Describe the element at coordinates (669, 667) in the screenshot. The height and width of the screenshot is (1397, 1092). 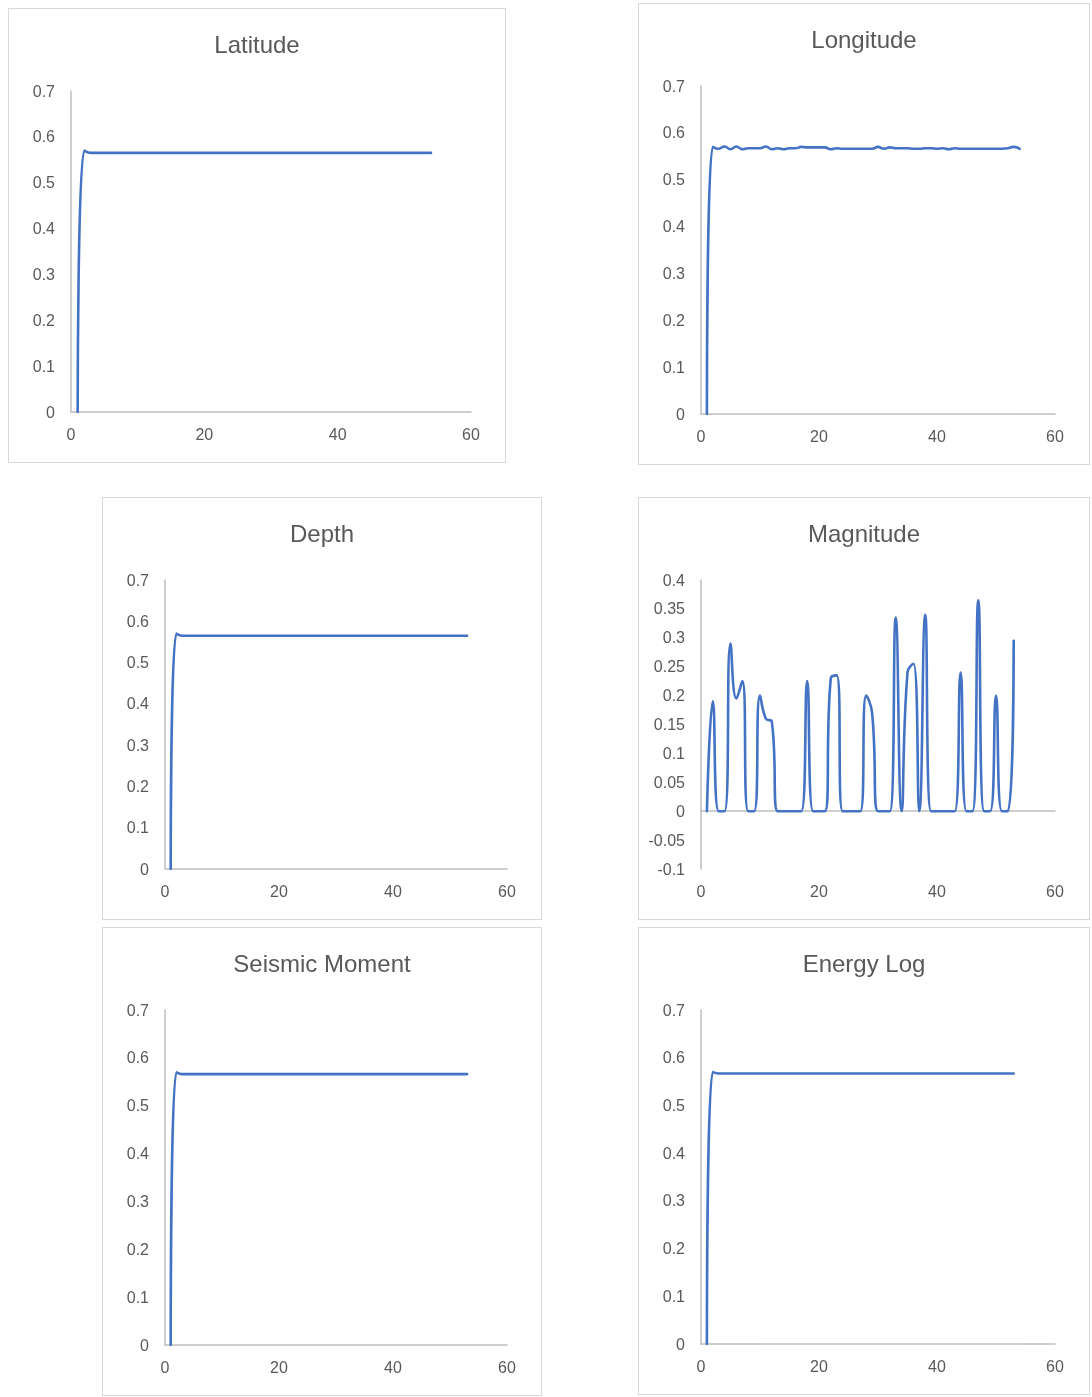
I see `y-tick-label: 0.25` at that location.